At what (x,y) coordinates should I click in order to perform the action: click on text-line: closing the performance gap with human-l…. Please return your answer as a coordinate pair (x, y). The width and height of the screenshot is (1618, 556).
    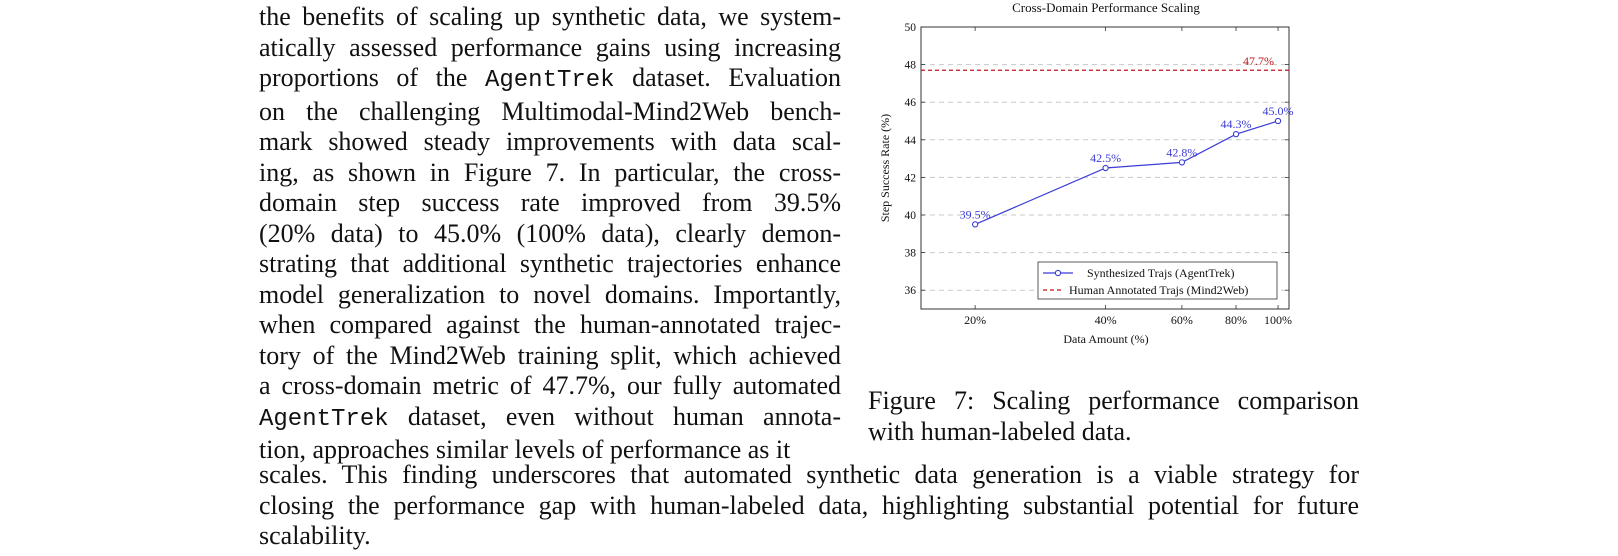
    Looking at the image, I should click on (809, 505).